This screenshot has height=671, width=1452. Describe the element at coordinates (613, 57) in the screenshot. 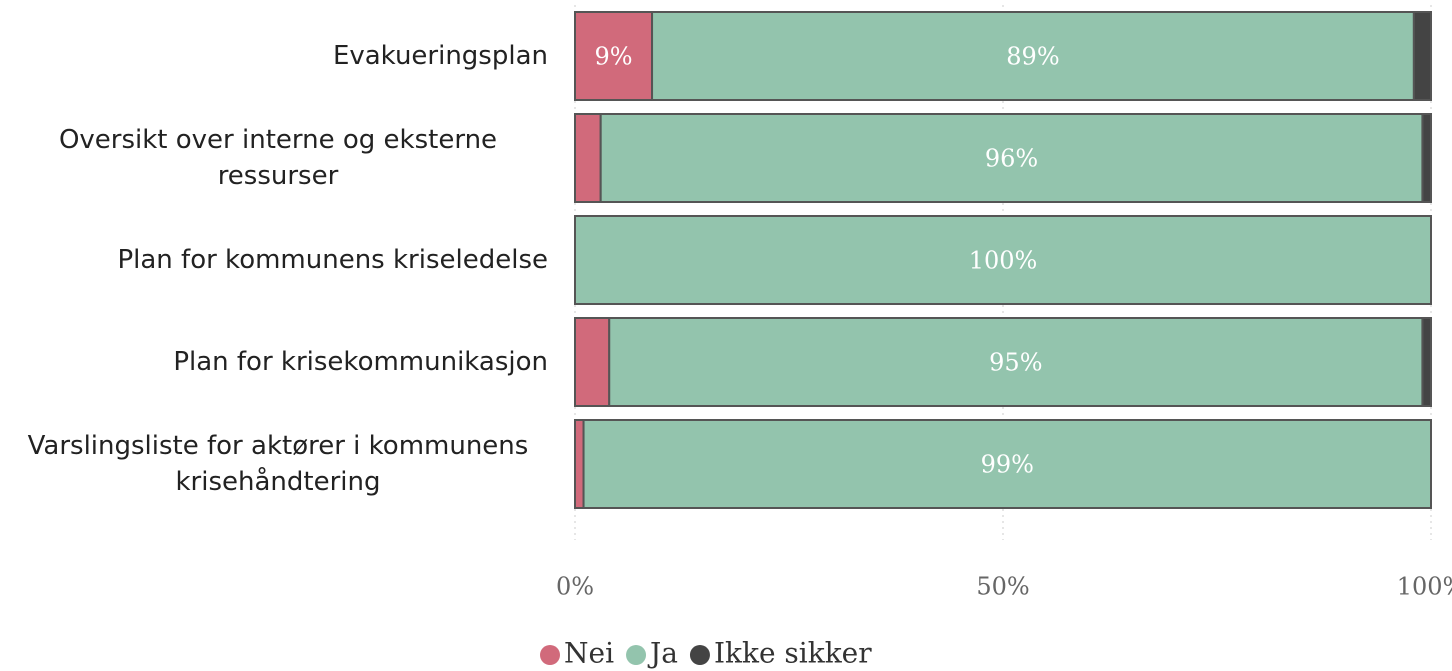

I see `value-label: 9%` at that location.